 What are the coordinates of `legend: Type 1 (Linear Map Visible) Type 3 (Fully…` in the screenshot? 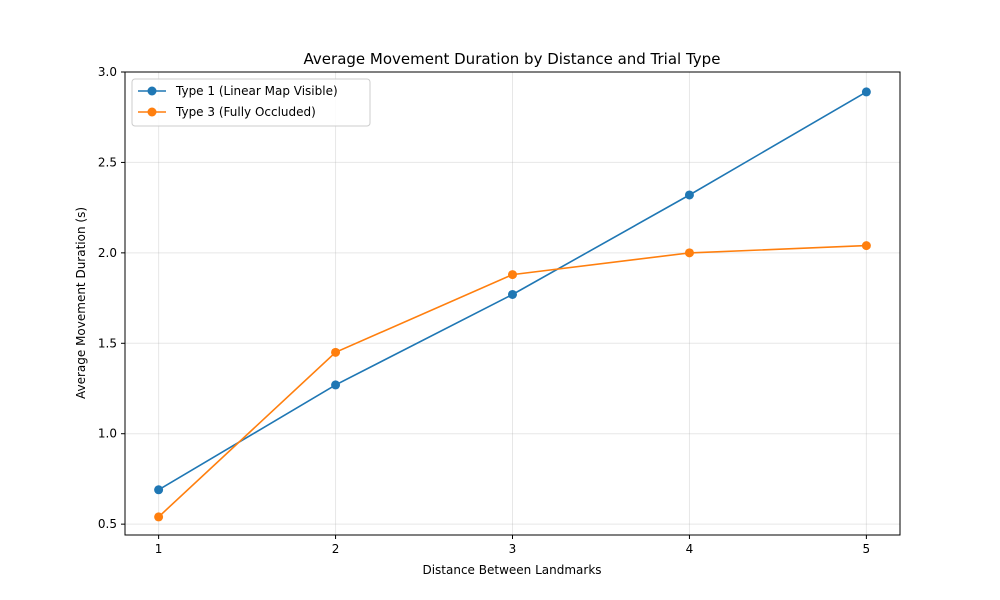 It's located at (251, 102).